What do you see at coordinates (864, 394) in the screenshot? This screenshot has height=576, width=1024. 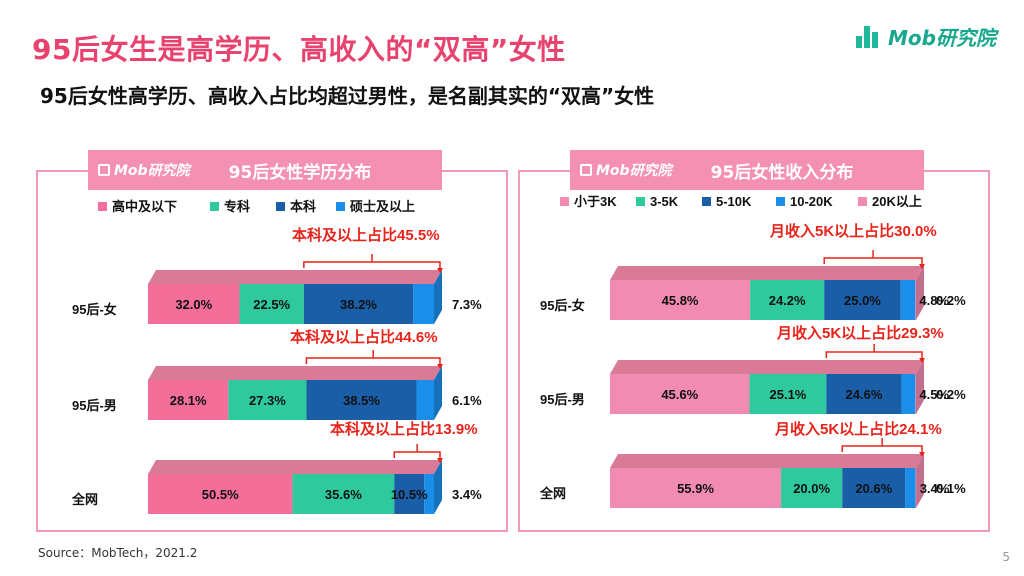 I see `data-label: 24.6%` at bounding box center [864, 394].